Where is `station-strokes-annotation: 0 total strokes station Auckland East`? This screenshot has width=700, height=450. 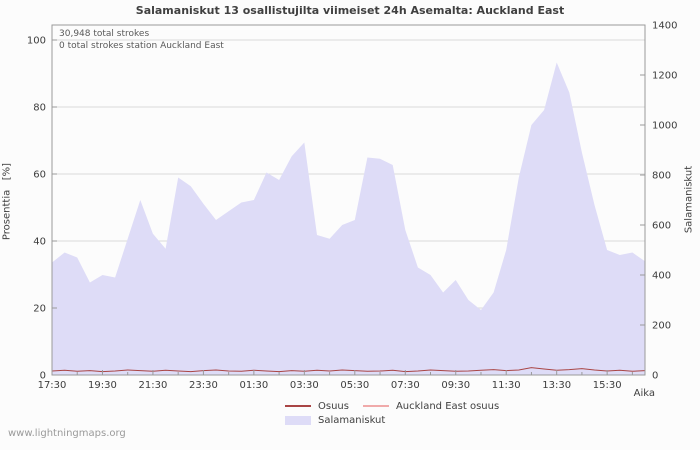
station-strokes-annotation: 0 total strokes station Auckland East is located at coordinates (141, 46).